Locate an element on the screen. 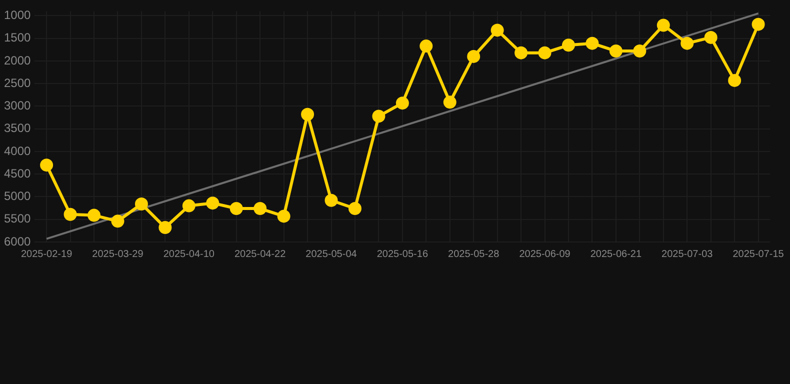  x-tick-label: 2025-07-03 is located at coordinates (688, 254).